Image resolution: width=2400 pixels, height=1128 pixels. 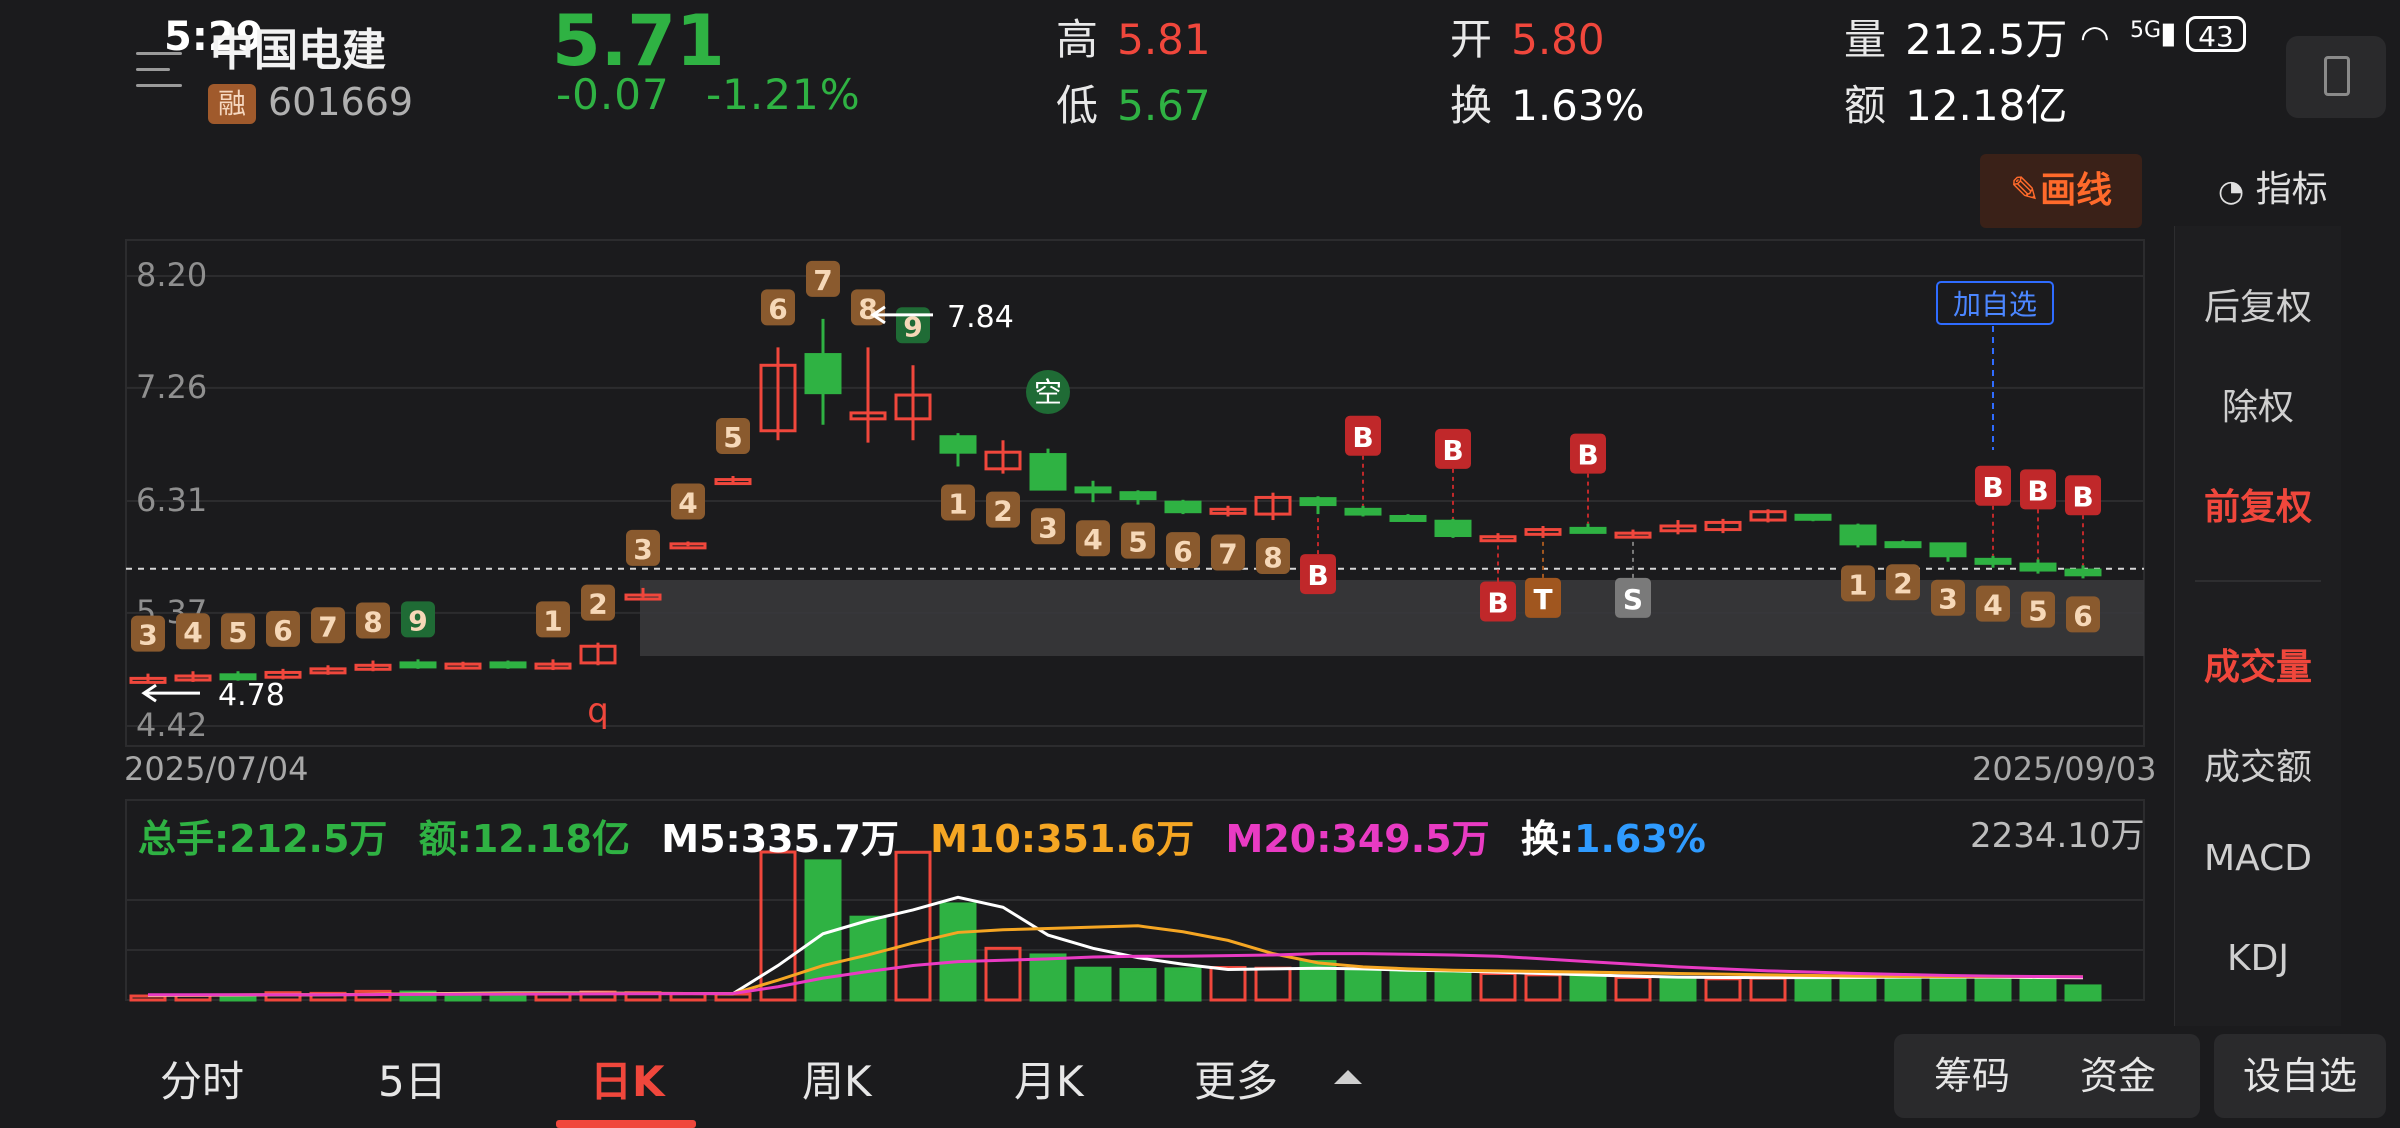 I want to click on count-tag: 4, so click(x=193, y=631).